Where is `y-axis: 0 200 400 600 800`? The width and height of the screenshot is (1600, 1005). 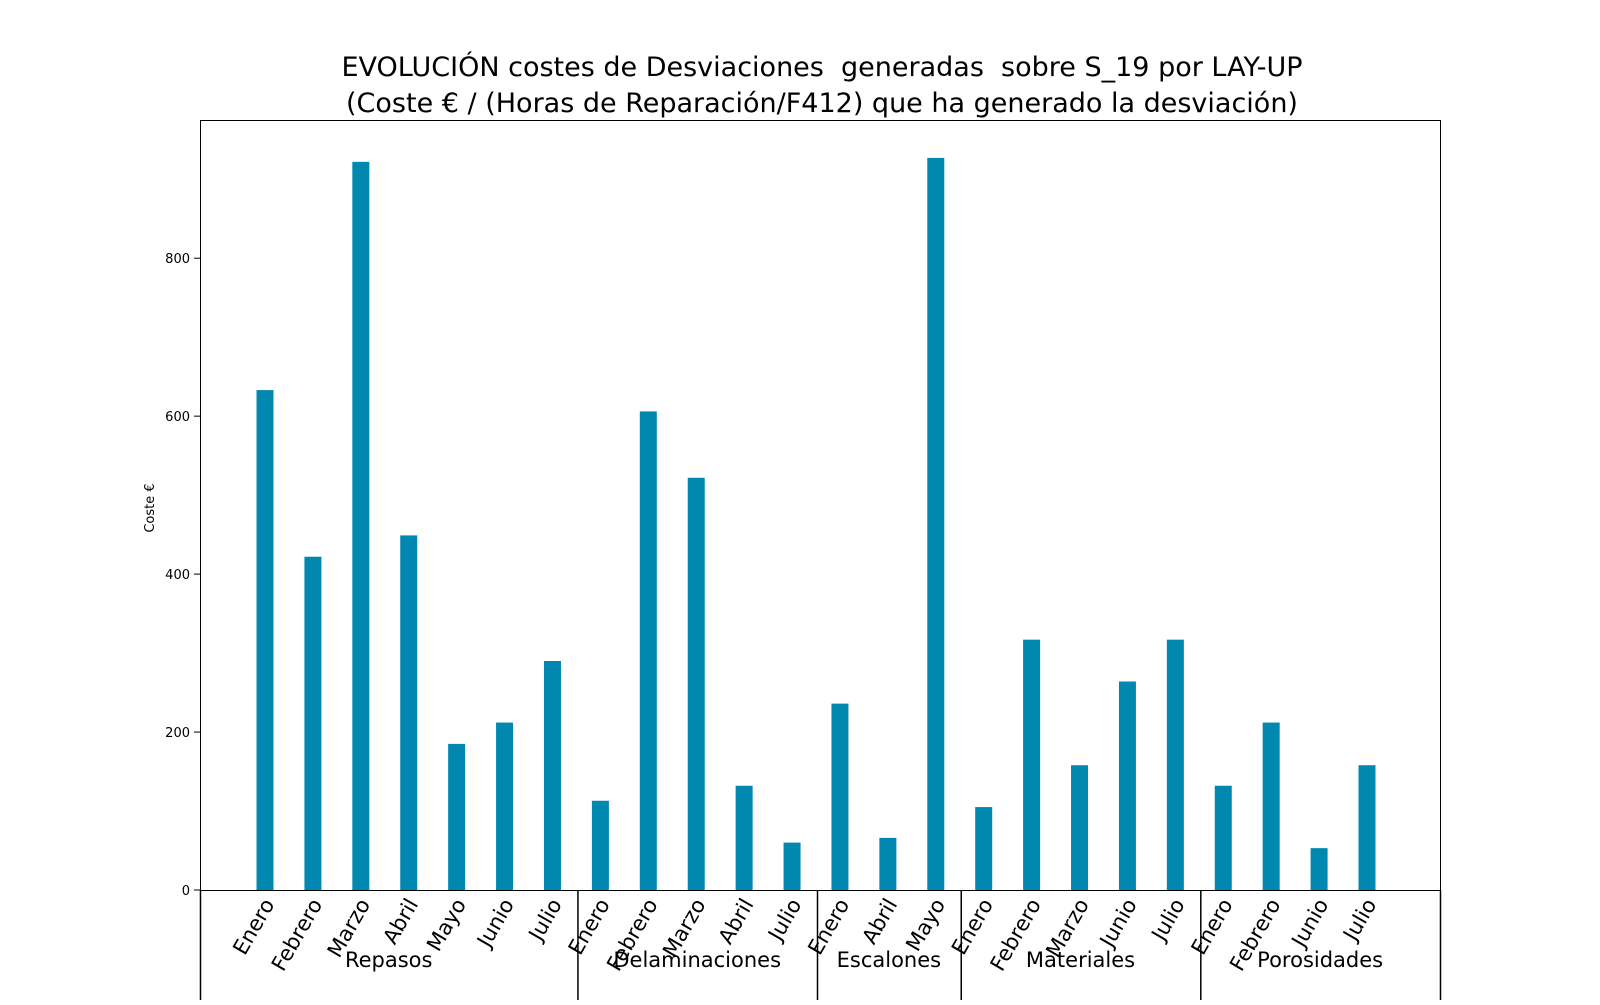 y-axis: 0 200 400 600 800 is located at coordinates (182, 575).